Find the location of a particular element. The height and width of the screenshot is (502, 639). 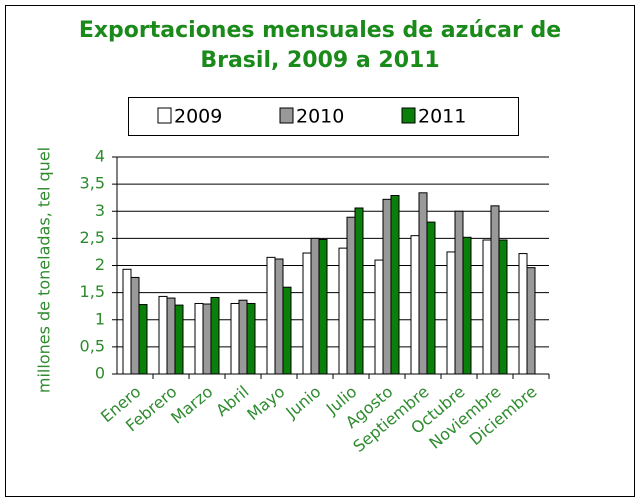

y-tick-label: 1,5 is located at coordinates (92, 291).